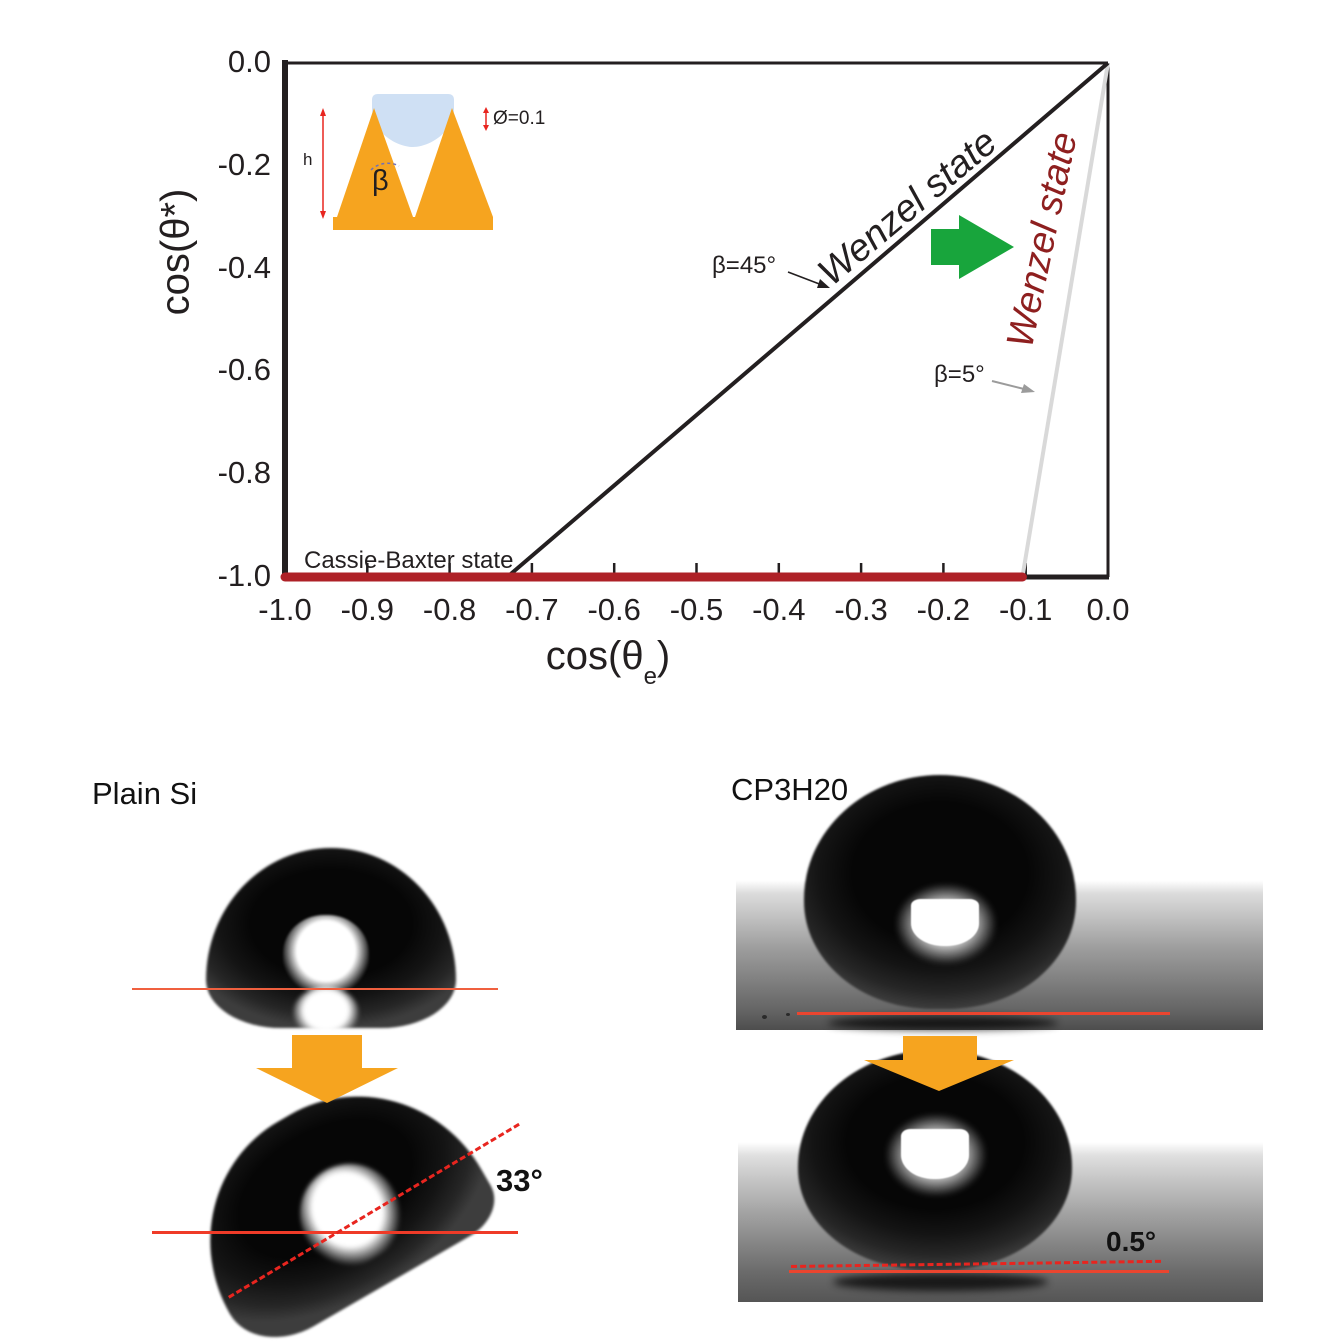 The width and height of the screenshot is (1343, 1342). Describe the element at coordinates (972, 247) in the screenshot. I see `transition-arrow-icon` at that location.